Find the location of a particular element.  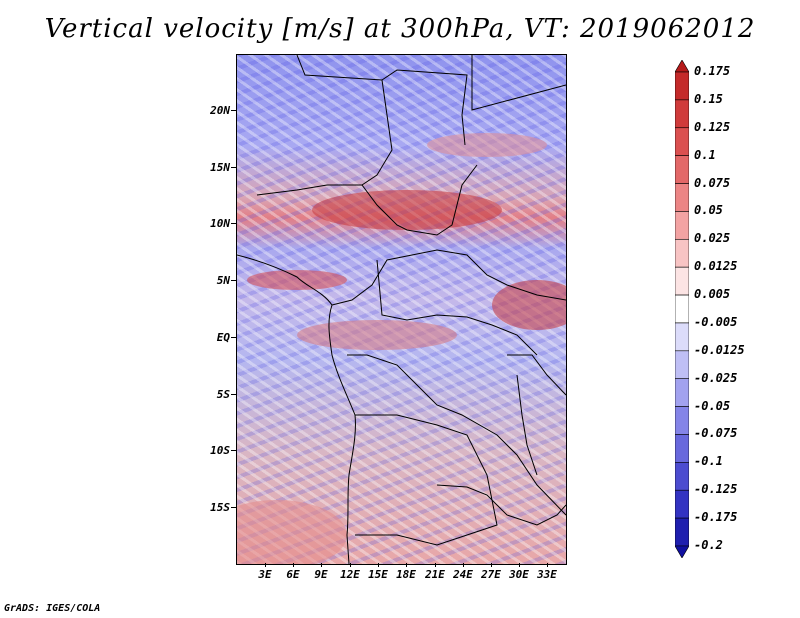

colorbar-label: 0.075 is located at coordinates (712, 182).